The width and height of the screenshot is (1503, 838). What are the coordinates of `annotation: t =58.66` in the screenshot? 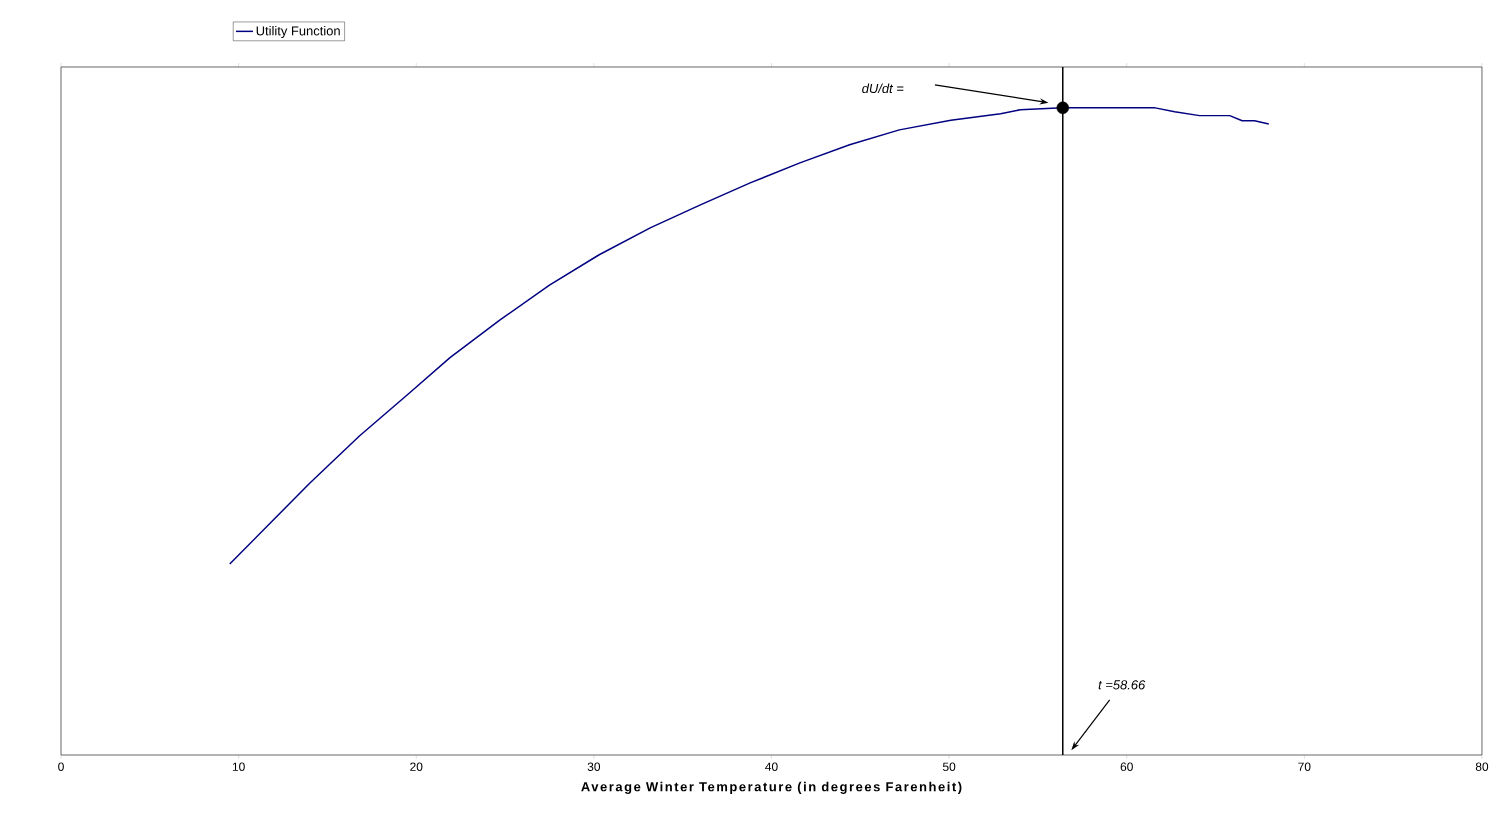 It's located at (1122, 685).